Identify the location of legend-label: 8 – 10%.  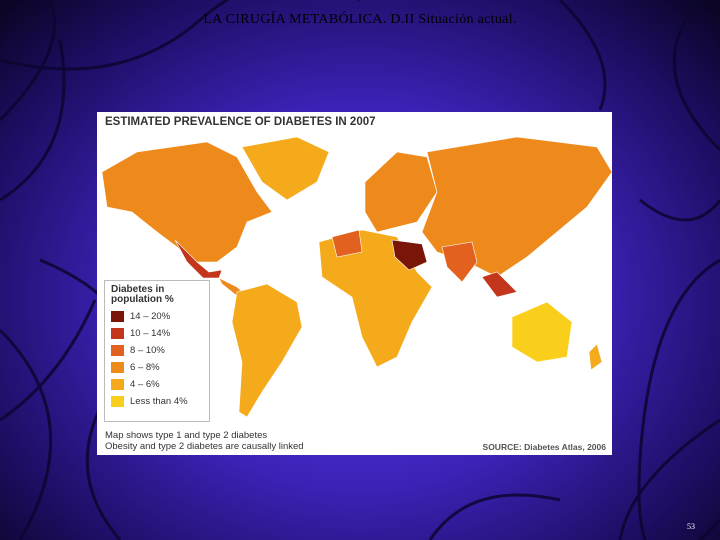
(147, 350).